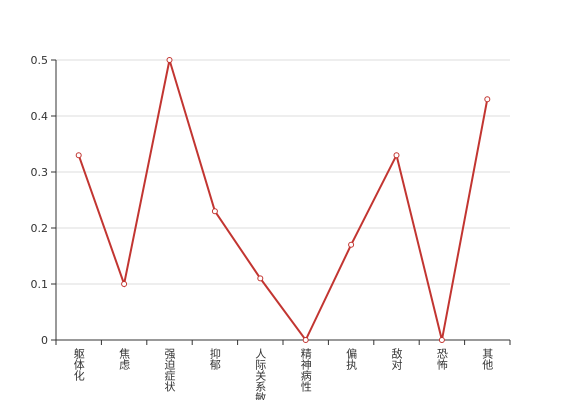 The height and width of the screenshot is (400, 567). Describe the element at coordinates (40, 172) in the screenshot. I see `y-tick-label: 0.3` at that location.